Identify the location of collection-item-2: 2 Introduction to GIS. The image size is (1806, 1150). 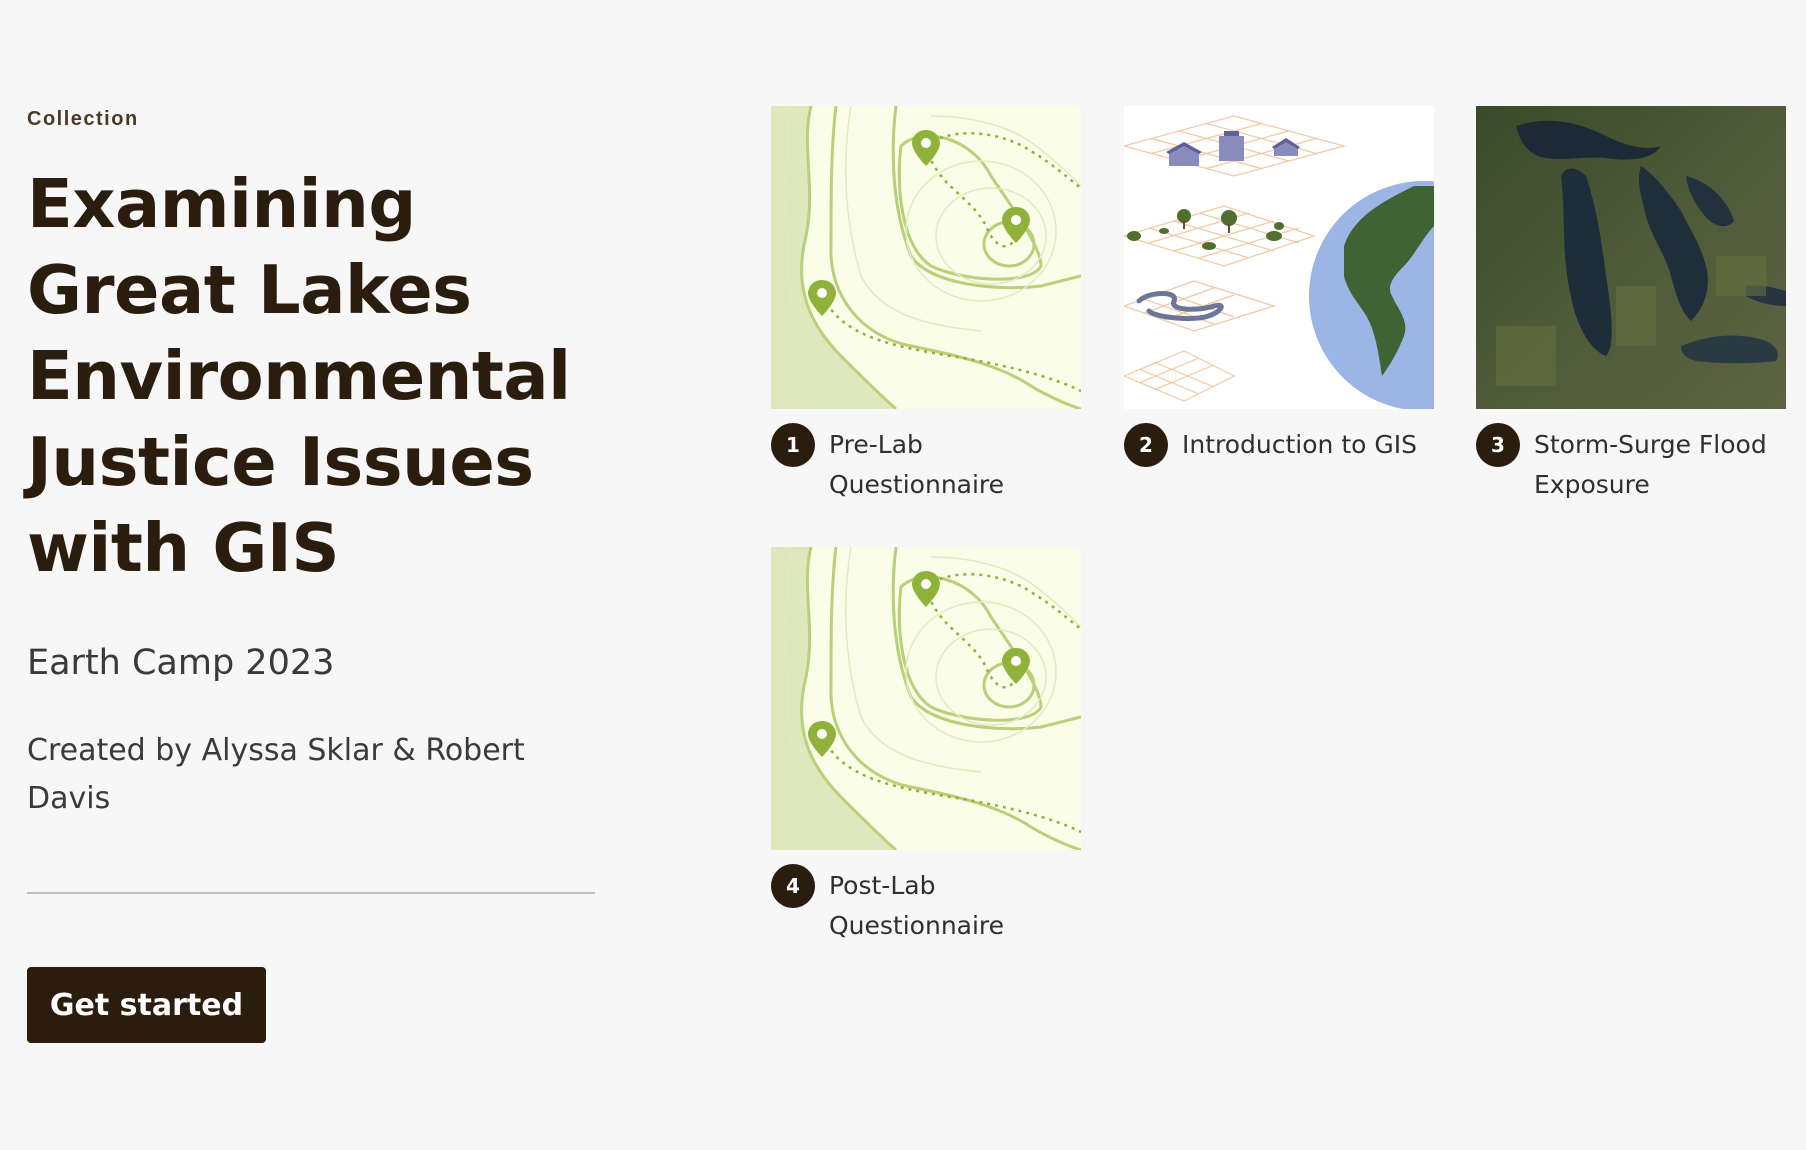
(1279, 286).